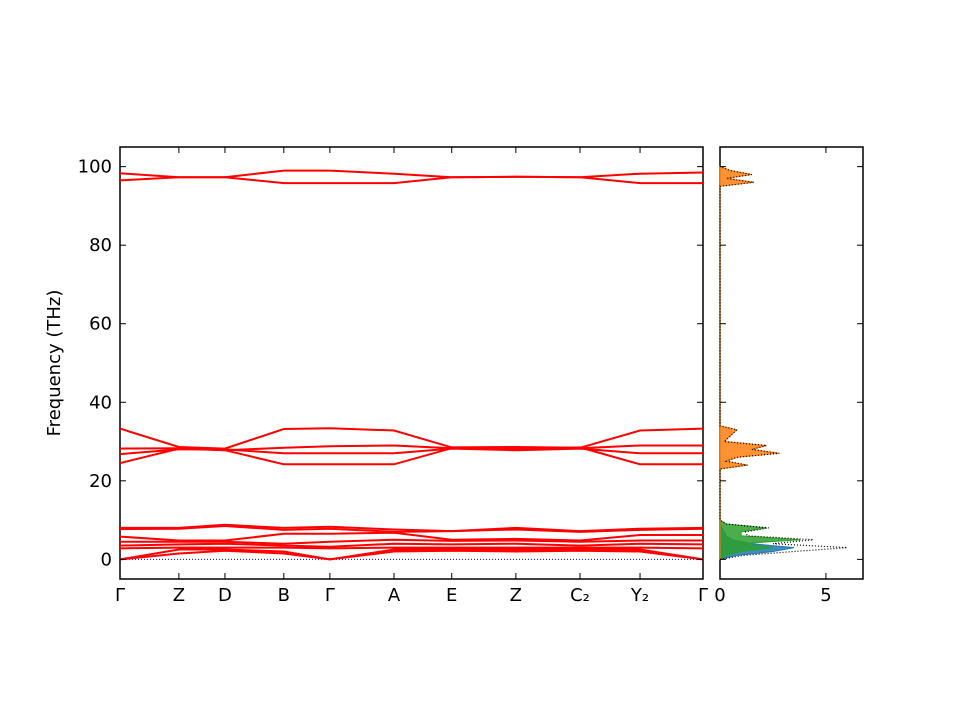  I want to click on x-tick-label: A, so click(394, 595).